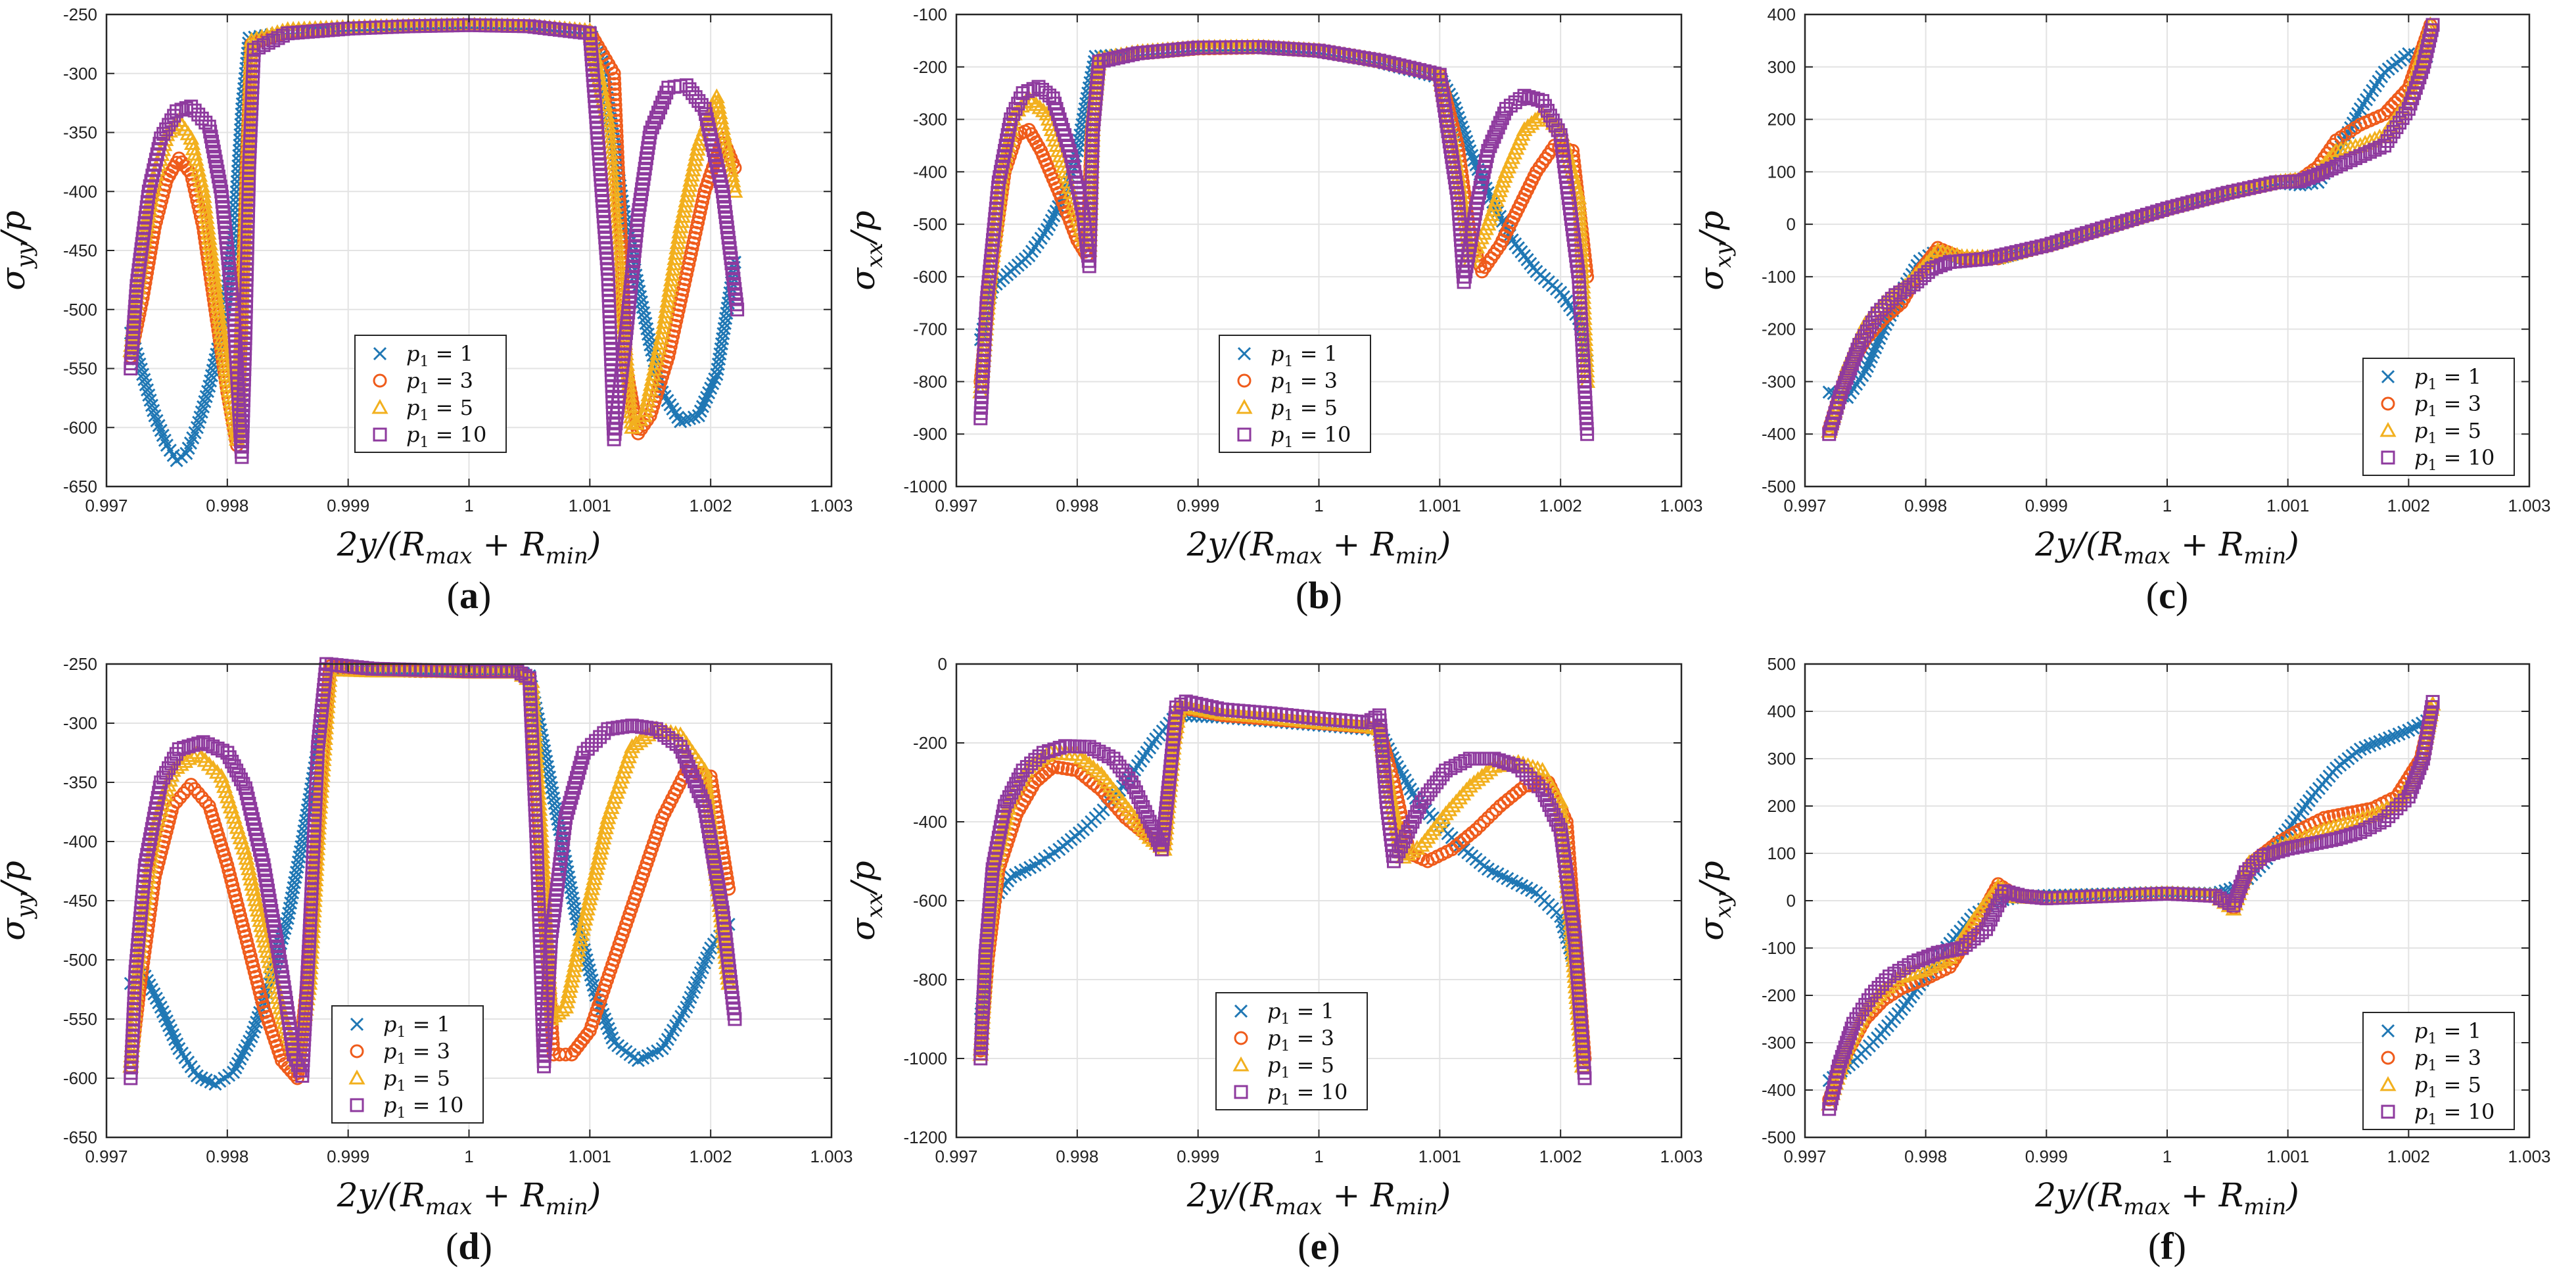 This screenshot has width=2576, height=1282. What do you see at coordinates (80, 14) in the screenshot?
I see `y-tick-label: -250` at bounding box center [80, 14].